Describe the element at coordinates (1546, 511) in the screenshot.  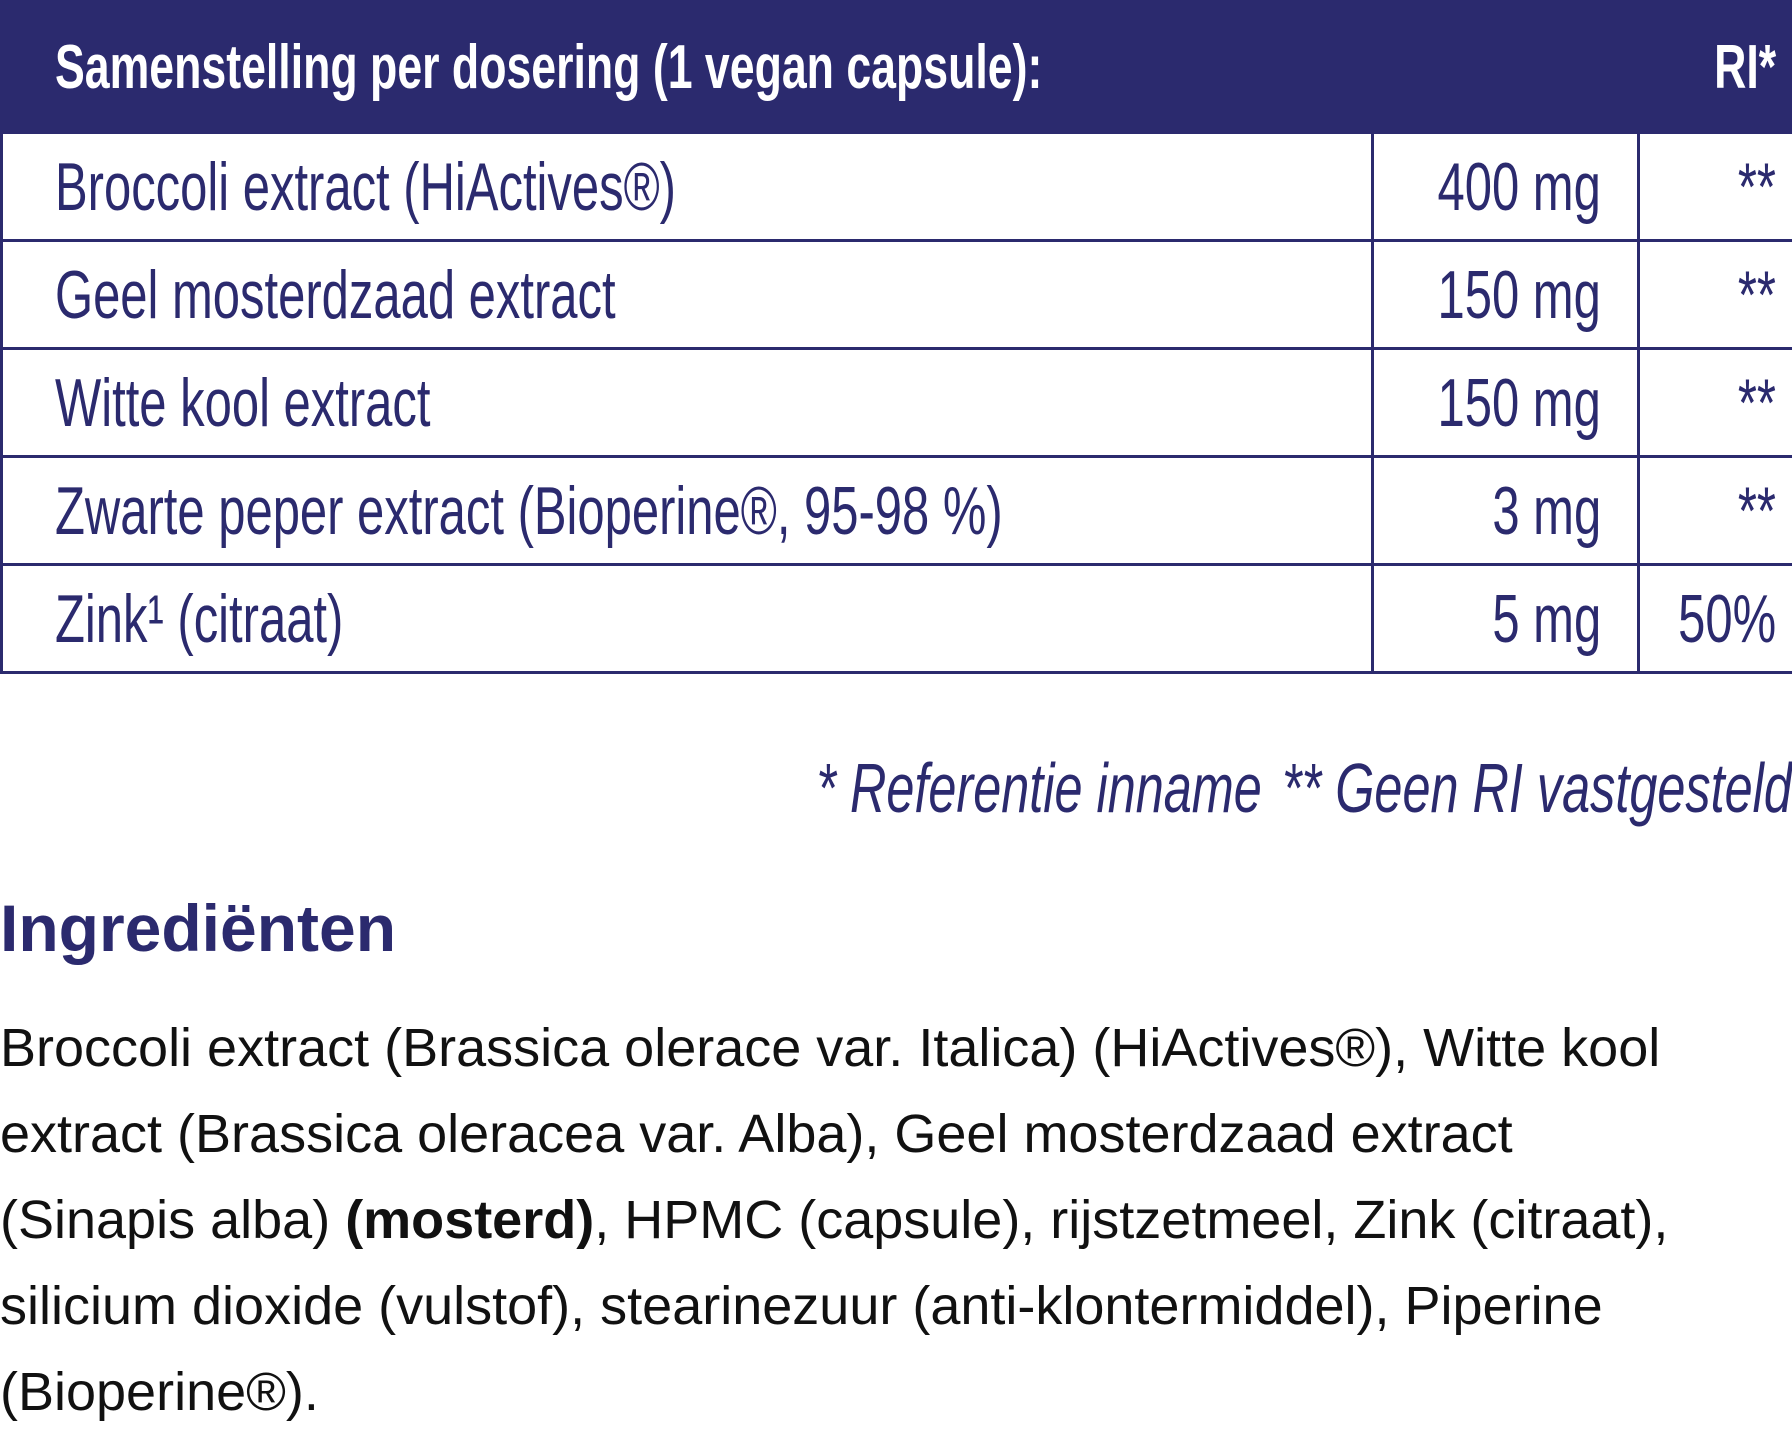
I see `cell-text: 3 mg` at that location.